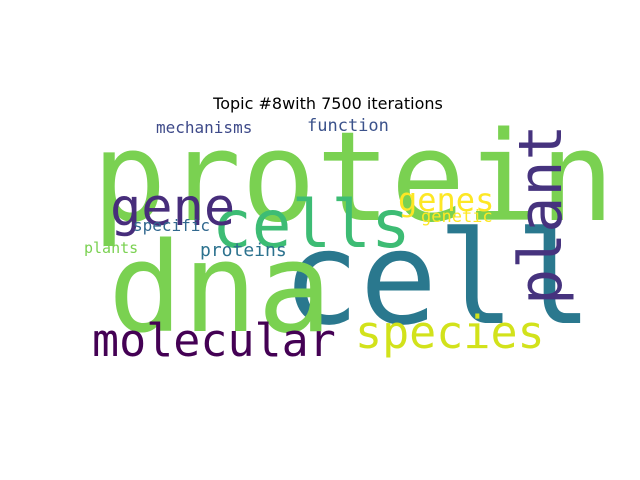 Image resolution: width=640 pixels, height=480 pixels. What do you see at coordinates (111, 248) in the screenshot?
I see `word-plants: plants` at bounding box center [111, 248].